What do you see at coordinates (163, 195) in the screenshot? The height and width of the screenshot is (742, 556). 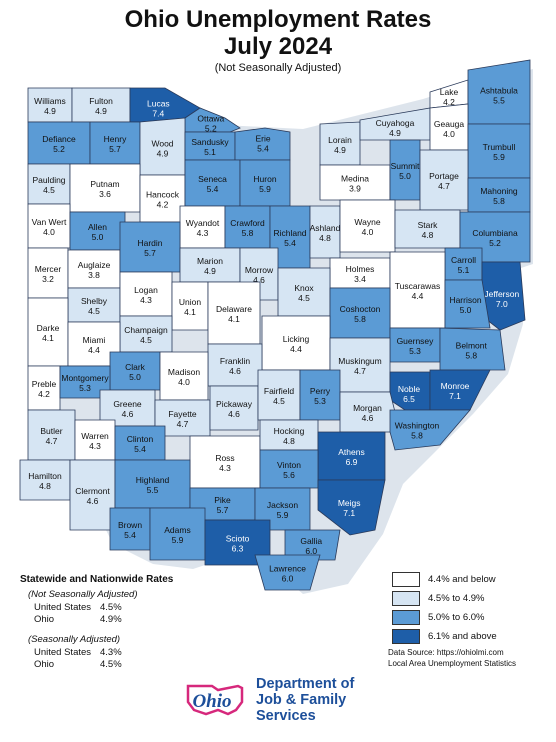 I see `county-name-label: Hancock` at bounding box center [163, 195].